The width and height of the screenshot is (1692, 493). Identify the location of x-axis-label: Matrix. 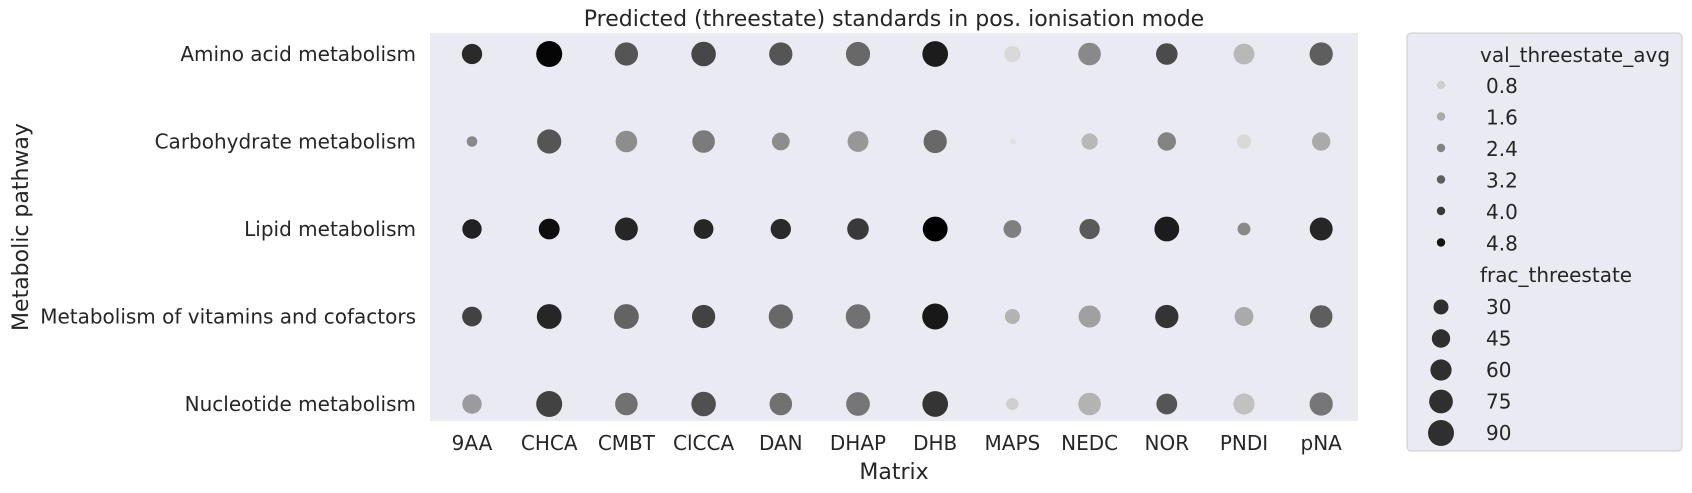
(893, 472).